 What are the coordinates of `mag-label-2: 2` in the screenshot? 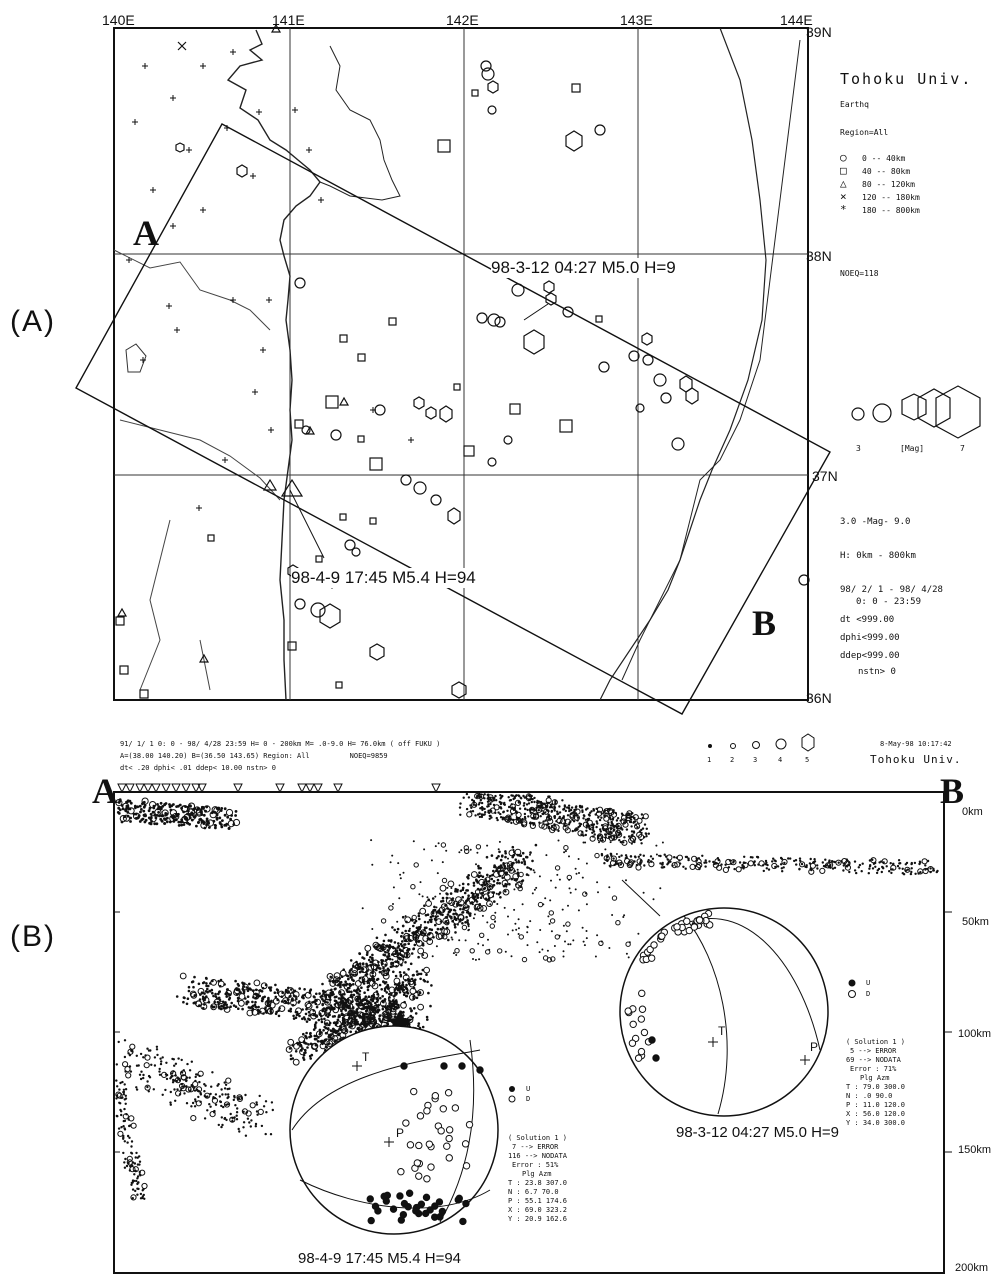 It's located at (732, 760).